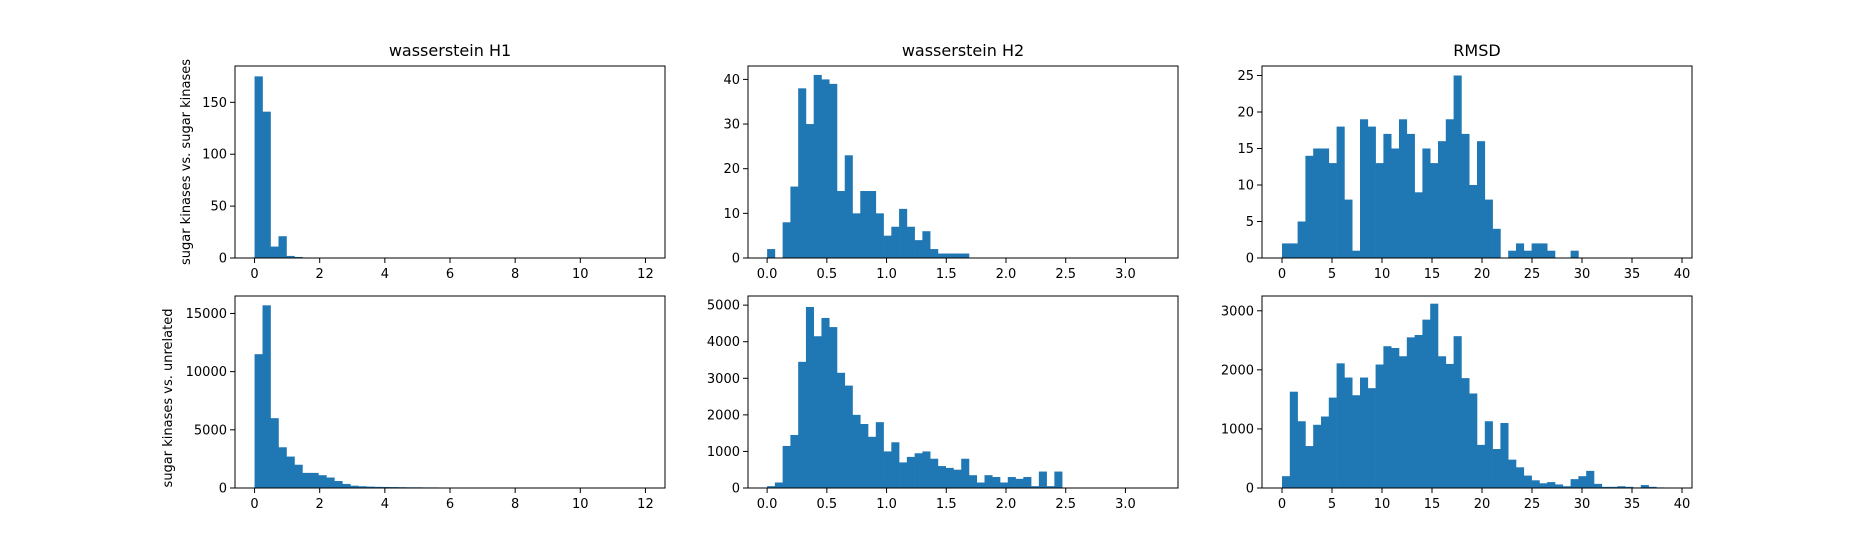 This screenshot has width=1876, height=547. What do you see at coordinates (1477, 392) in the screenshot?
I see `axes-frame` at bounding box center [1477, 392].